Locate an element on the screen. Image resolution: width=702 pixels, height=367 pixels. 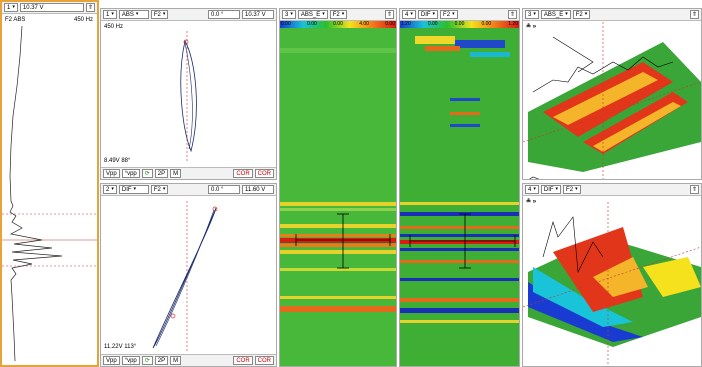
p1-mode: ABS is located at coordinates (127, 14).